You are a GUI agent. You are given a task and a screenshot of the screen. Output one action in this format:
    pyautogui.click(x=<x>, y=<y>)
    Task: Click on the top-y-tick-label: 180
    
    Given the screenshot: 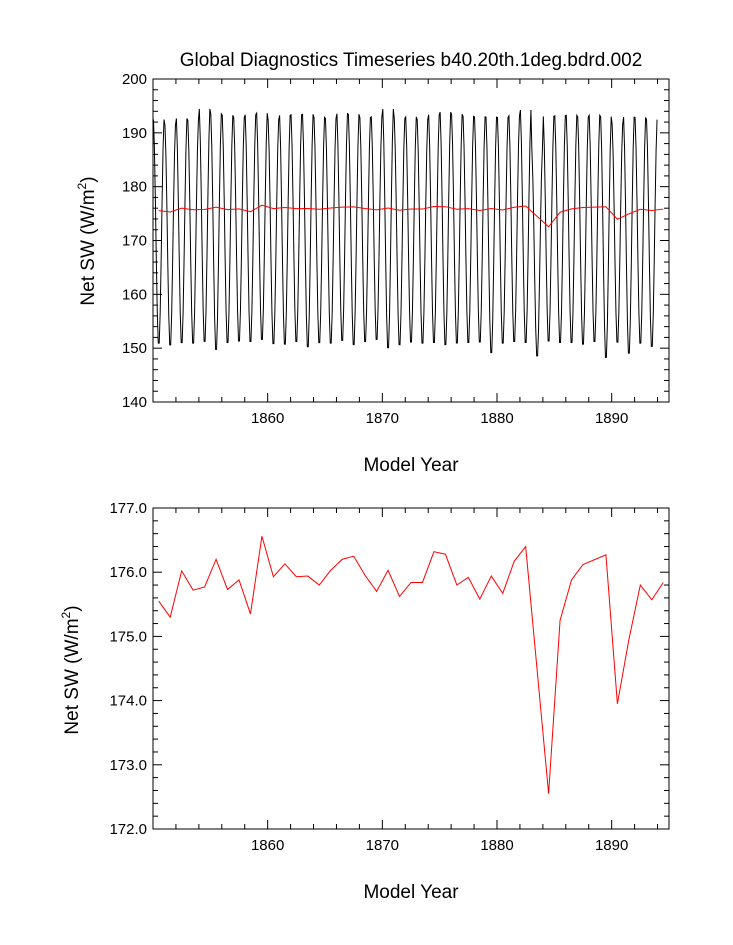 What is the action you would take?
    pyautogui.click(x=134, y=187)
    